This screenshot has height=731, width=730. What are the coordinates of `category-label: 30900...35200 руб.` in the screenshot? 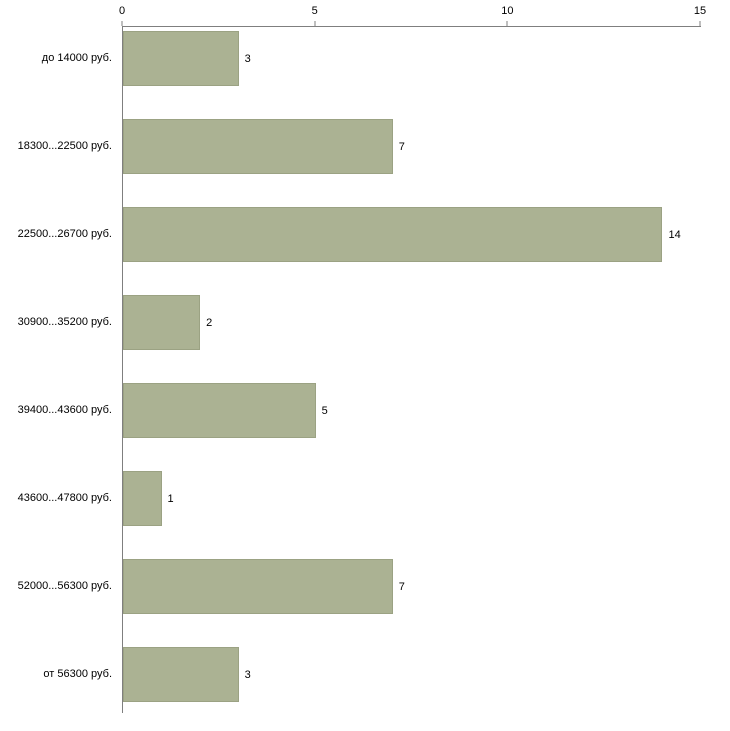 It's located at (64, 321).